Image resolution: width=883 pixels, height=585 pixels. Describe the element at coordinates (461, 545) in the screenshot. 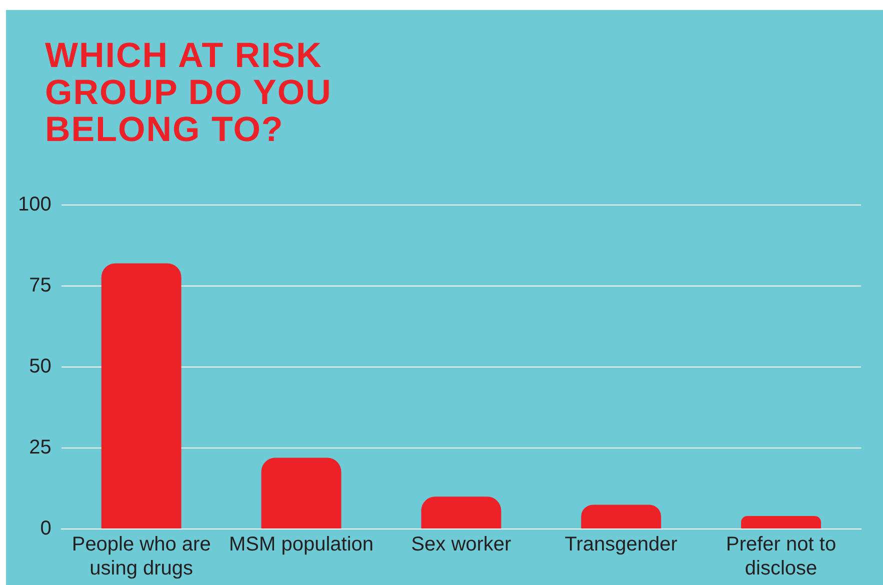

I see `x-tick-label: Sex worker` at that location.